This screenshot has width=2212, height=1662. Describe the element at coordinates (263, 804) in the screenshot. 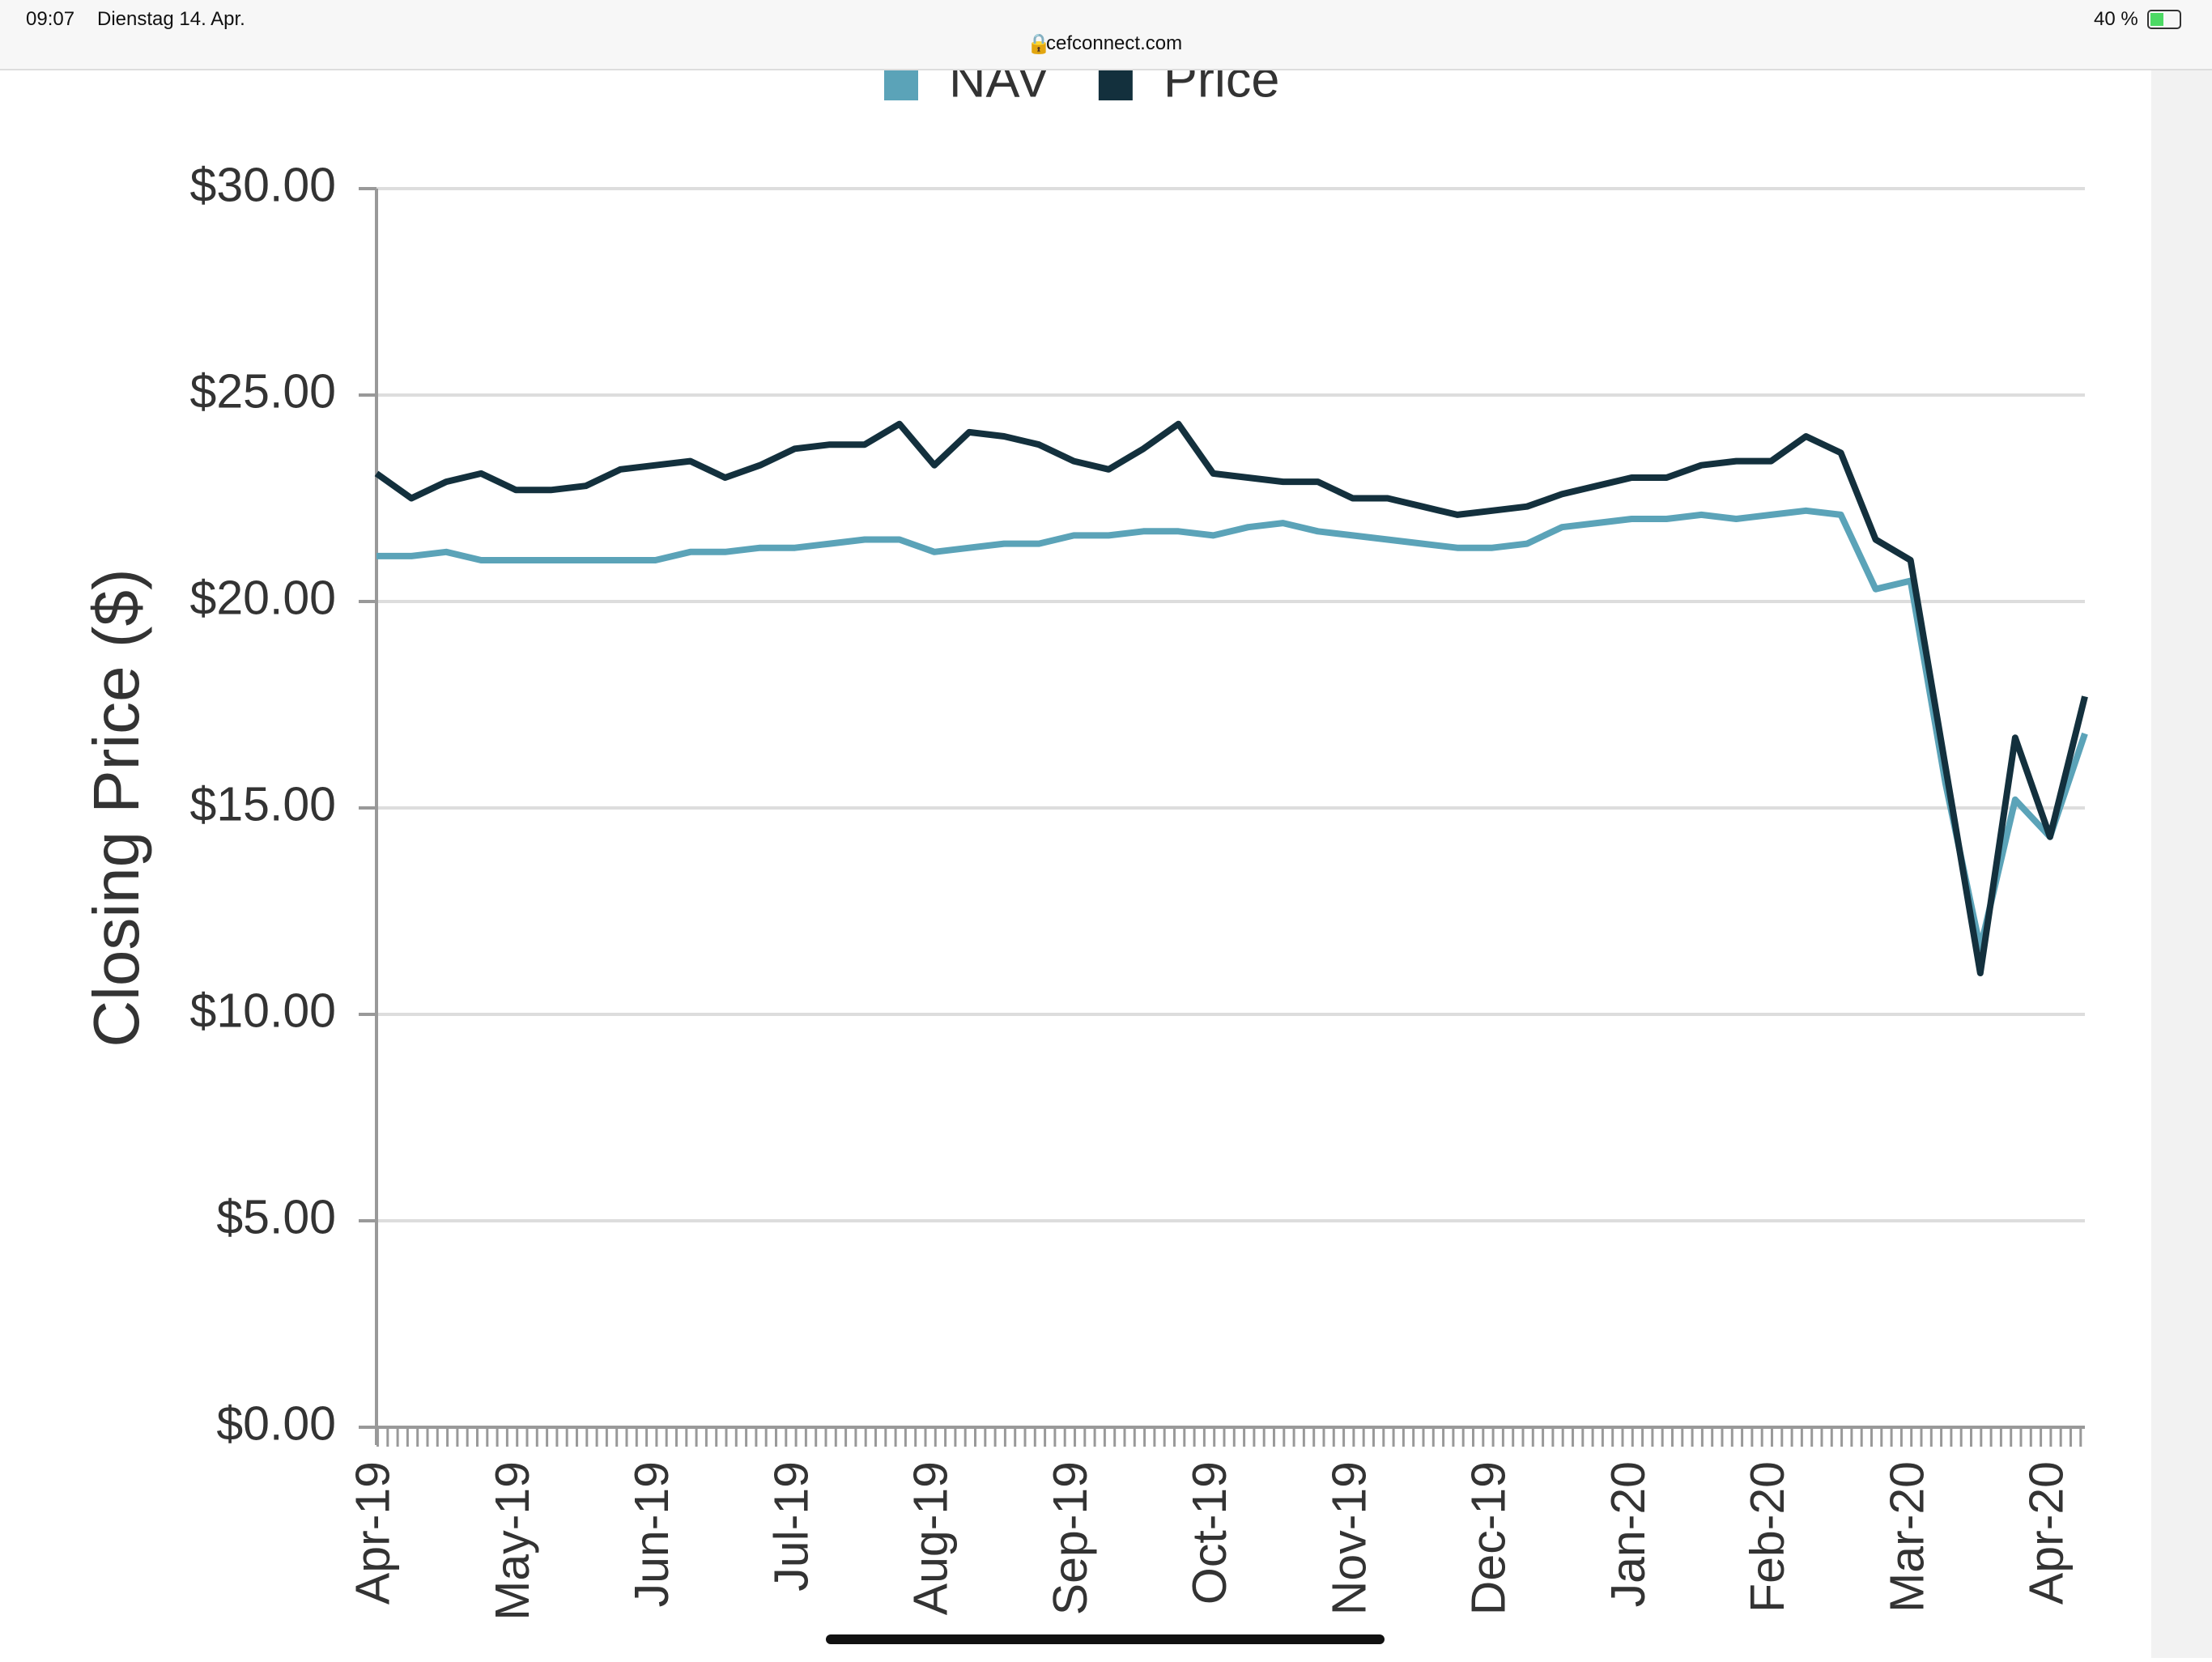

I see `y-tick-label: $15.00` at that location.